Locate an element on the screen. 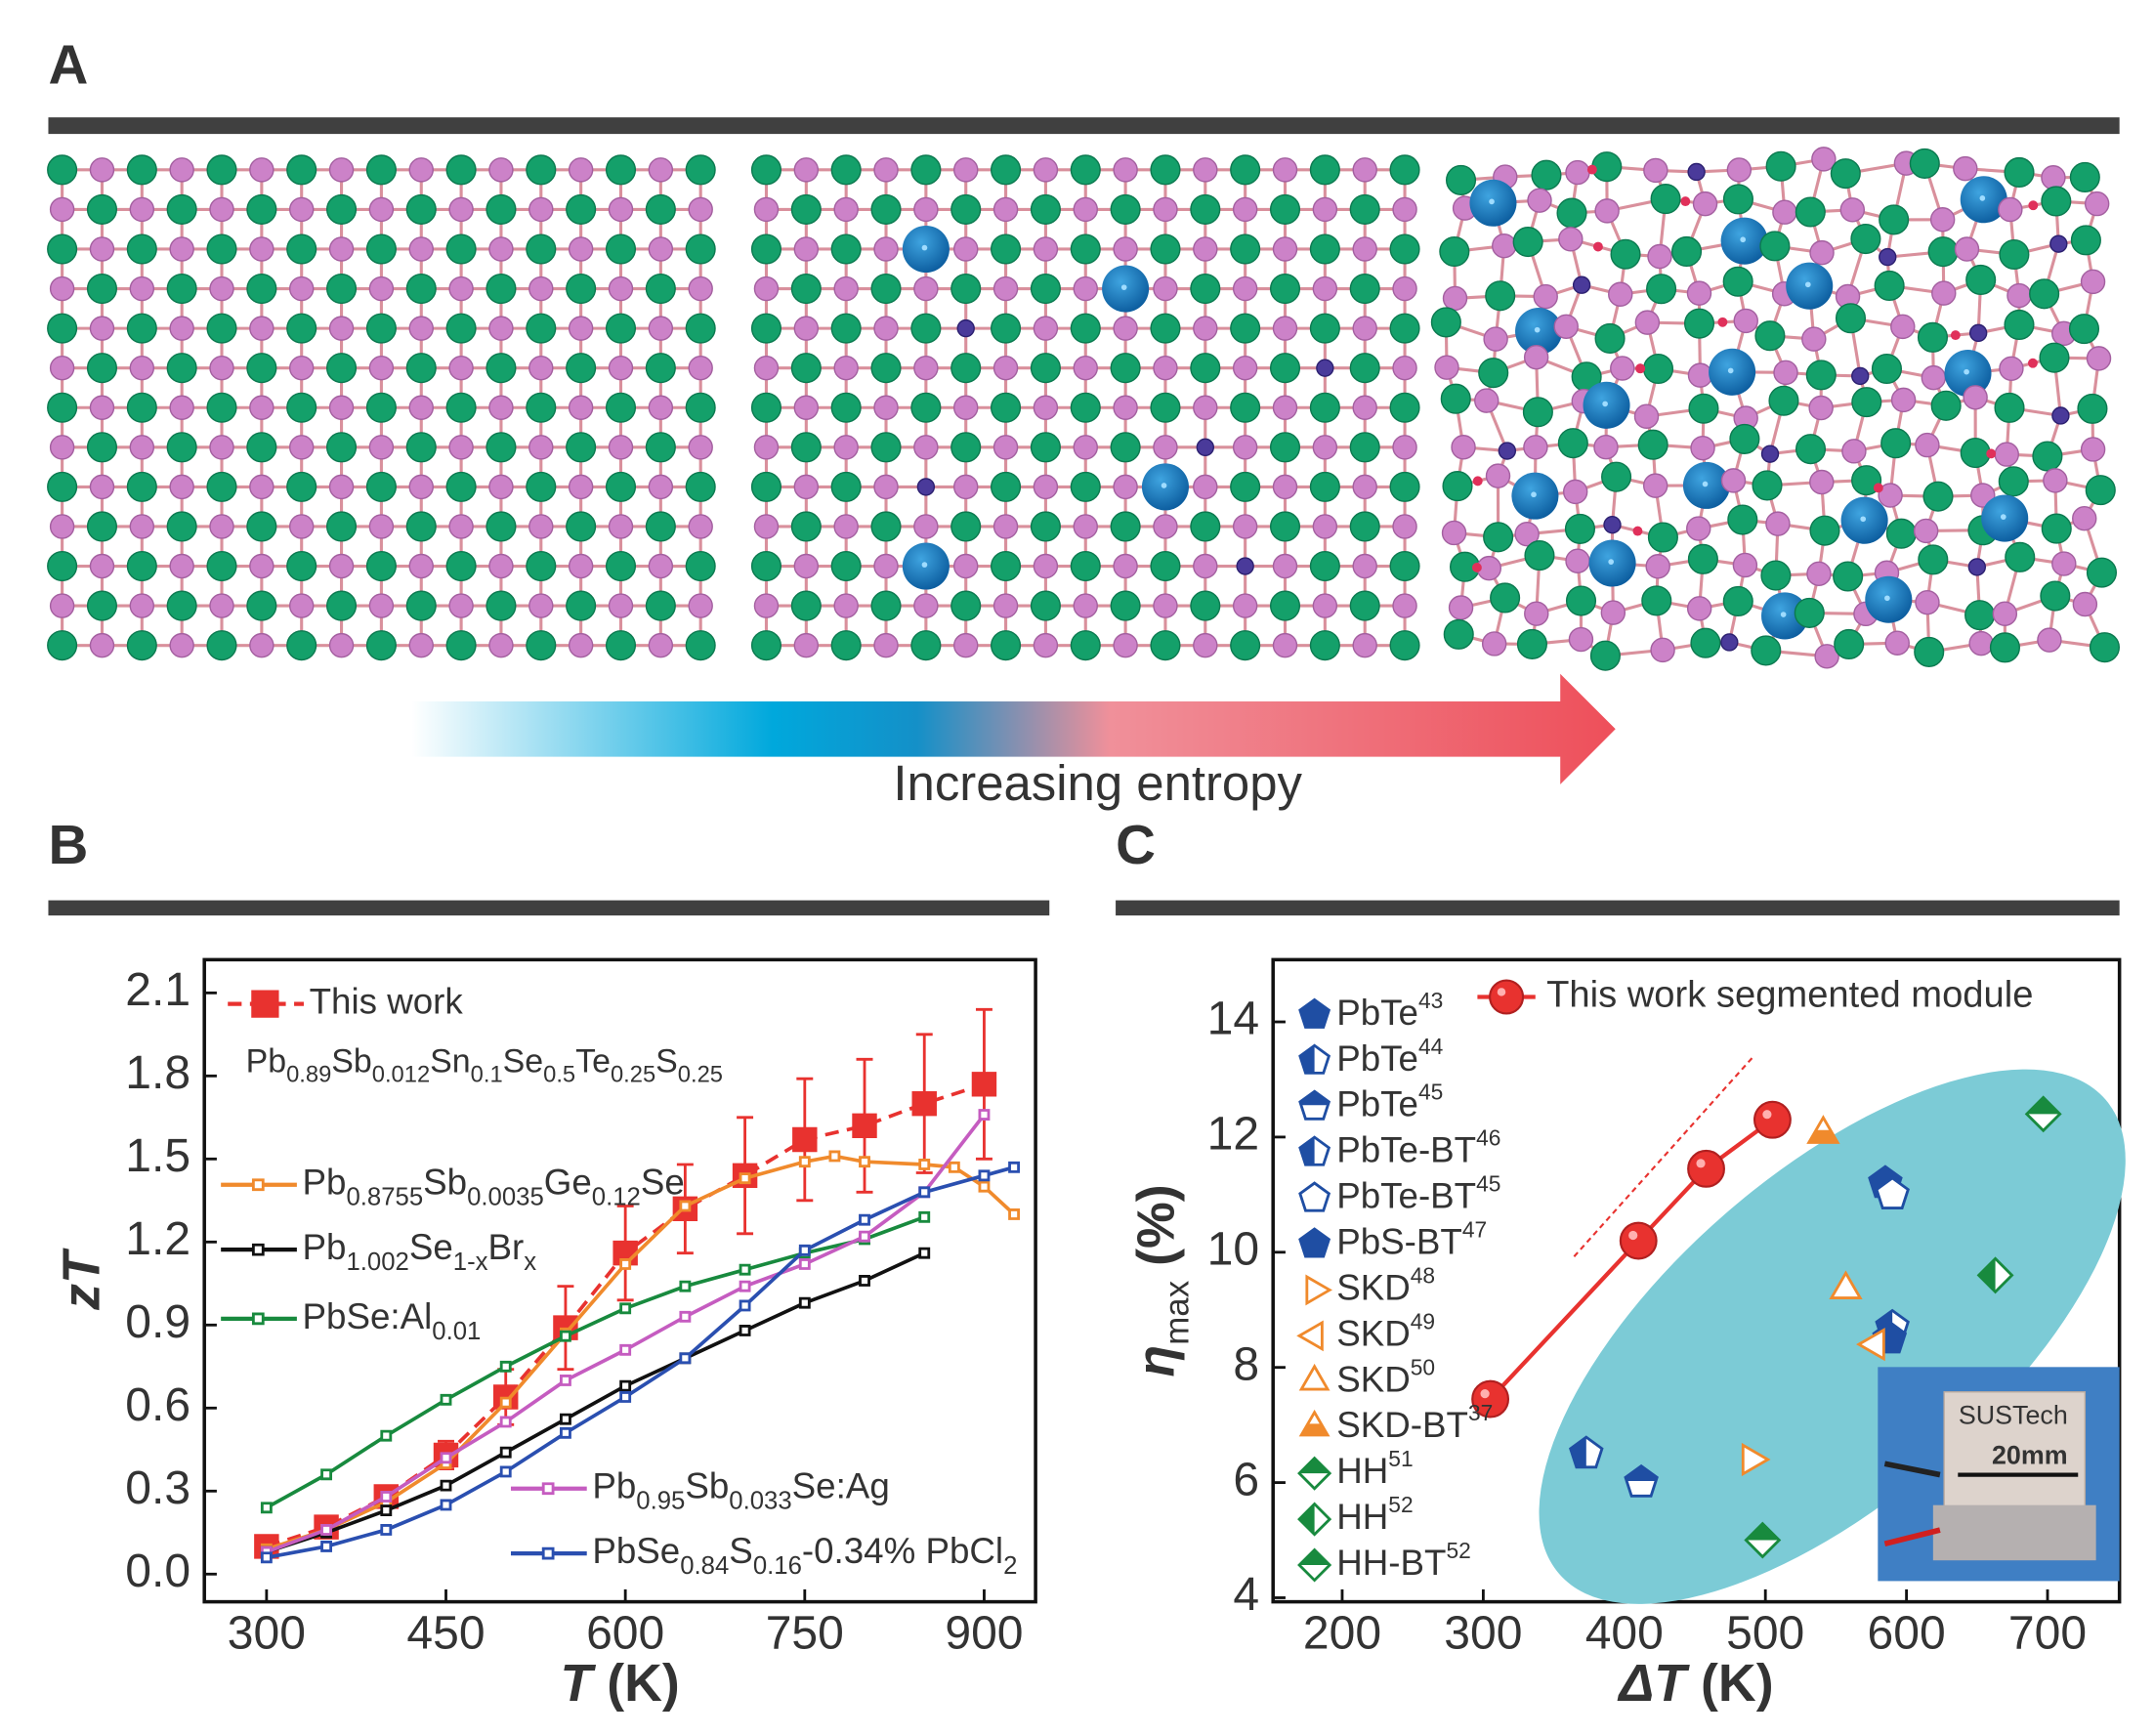 Image resolution: width=2154 pixels, height=1736 pixels. legend-label: PbSe0.84​S0.16​-0.34% PbCl2​ is located at coordinates (804, 1555).